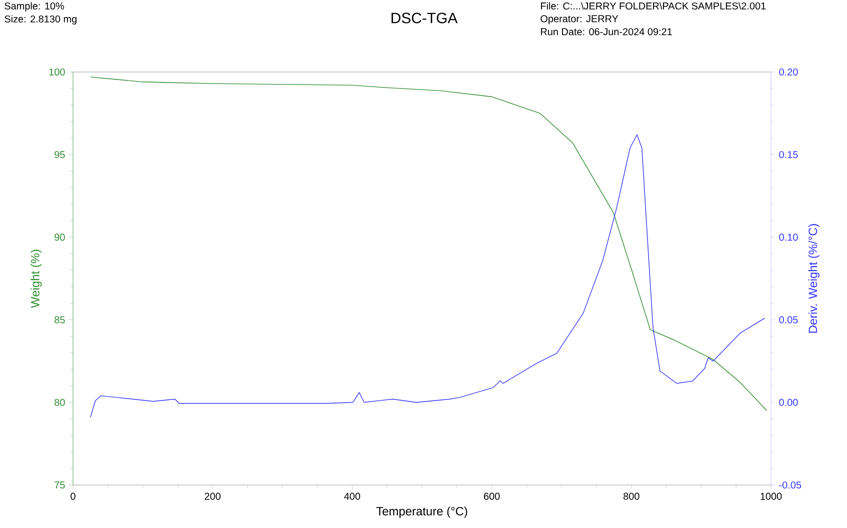  I want to click on y-axis-title: Weight (%), so click(36, 279).